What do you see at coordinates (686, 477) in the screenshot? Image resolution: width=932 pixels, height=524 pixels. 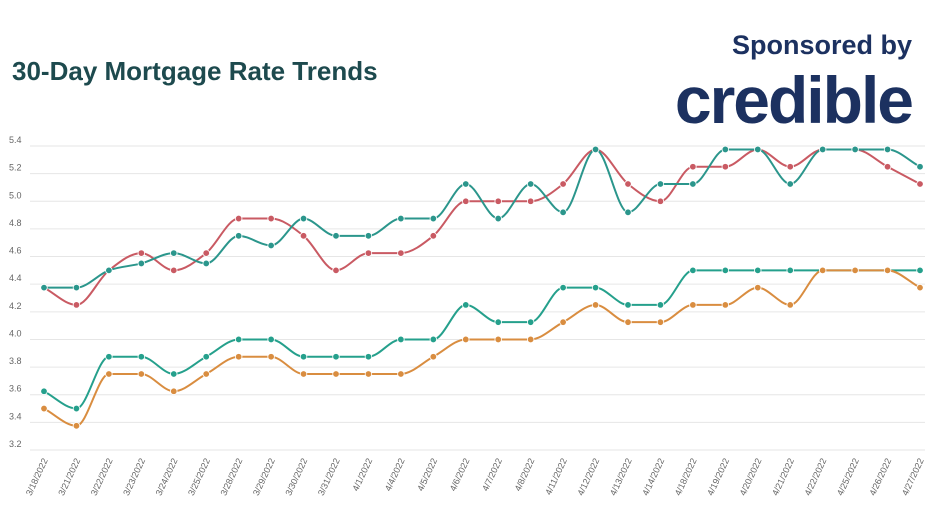 I see `x-tick-label: 4/18/2022` at bounding box center [686, 477].